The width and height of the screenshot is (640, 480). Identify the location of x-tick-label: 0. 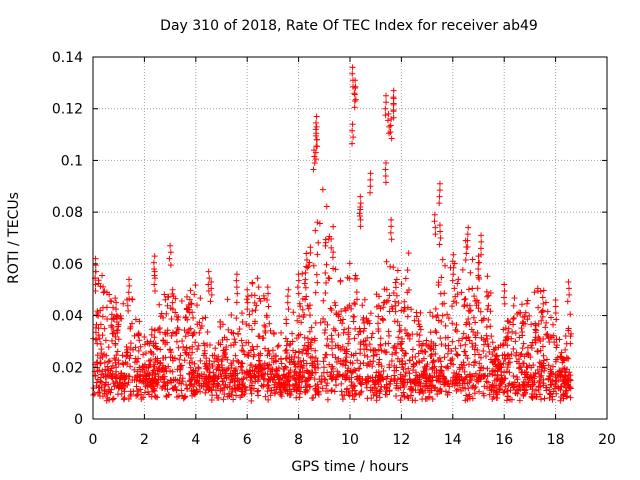
(93, 440).